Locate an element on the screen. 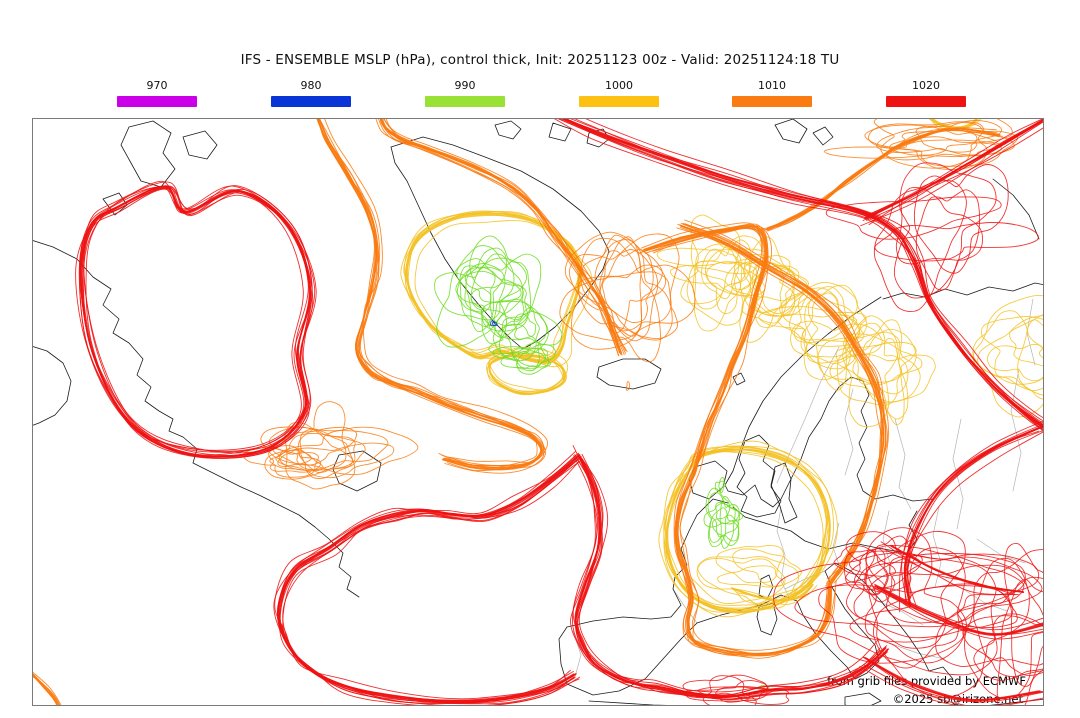 This screenshot has width=1080, height=718. legend-item-970: 970 is located at coordinates (157, 94).